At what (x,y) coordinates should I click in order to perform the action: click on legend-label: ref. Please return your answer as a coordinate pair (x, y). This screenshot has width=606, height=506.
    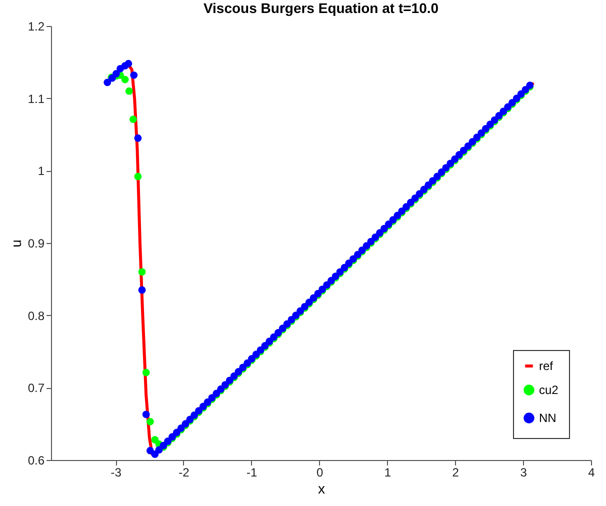
    Looking at the image, I should click on (546, 366).